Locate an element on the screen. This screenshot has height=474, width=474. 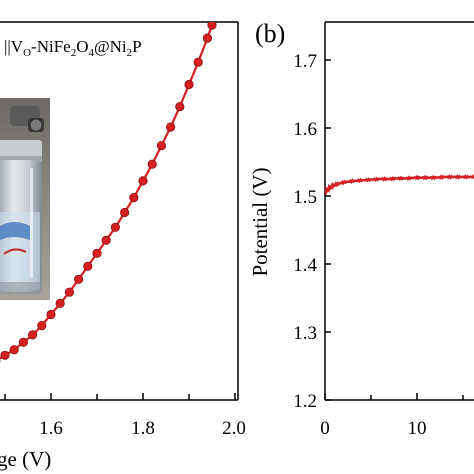
panel-a-x-tick-label: 1.8 is located at coordinates (143, 428).